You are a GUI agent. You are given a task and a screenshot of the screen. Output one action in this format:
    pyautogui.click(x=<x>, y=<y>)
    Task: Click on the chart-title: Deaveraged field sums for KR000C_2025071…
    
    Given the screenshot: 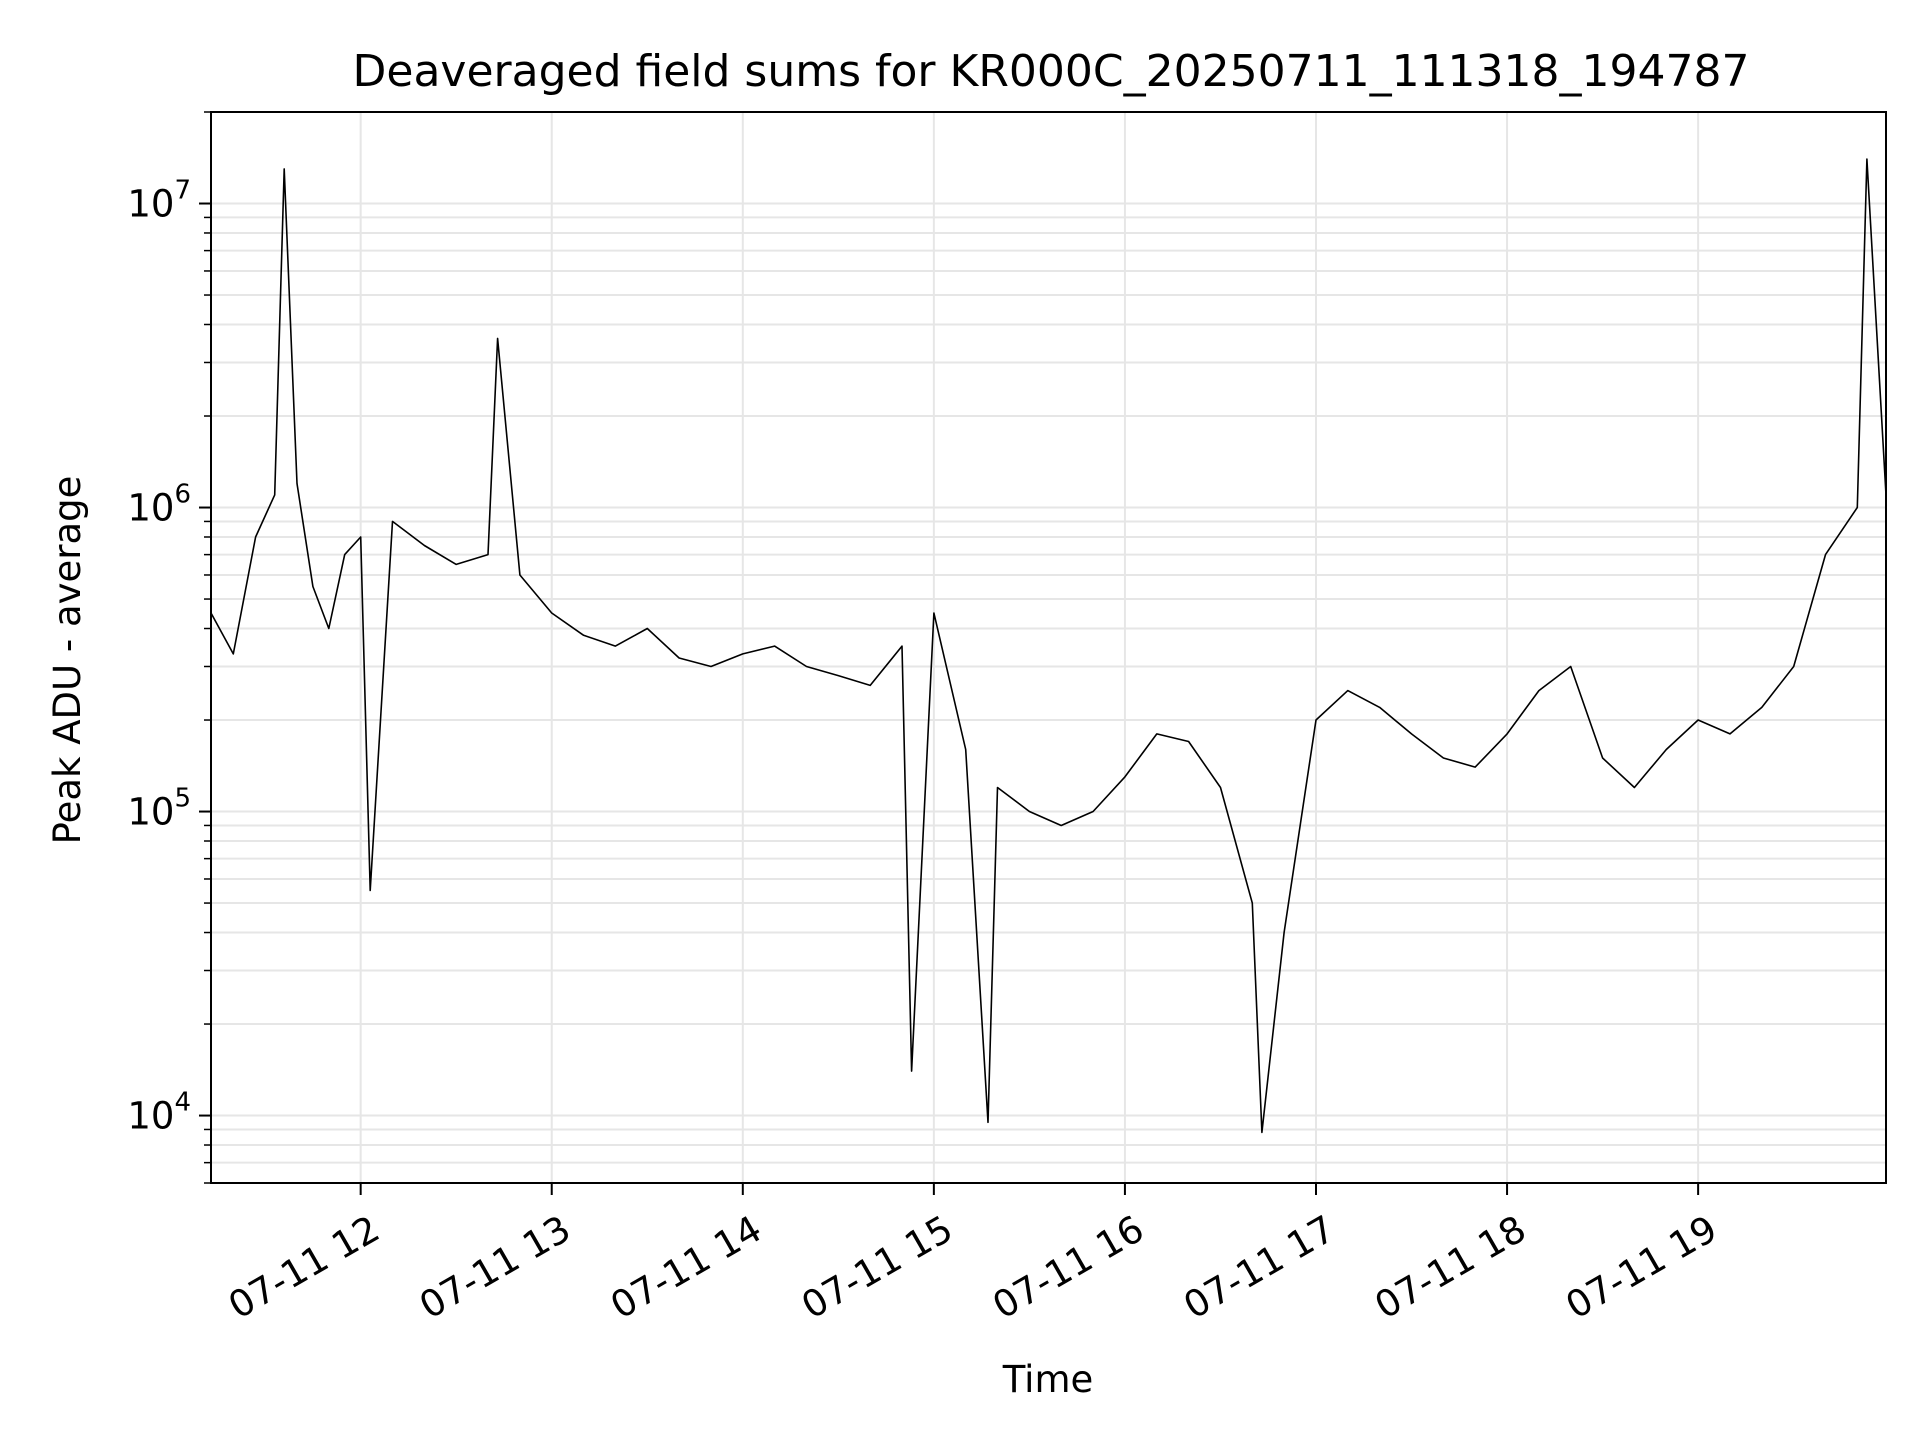 What is the action you would take?
    pyautogui.click(x=1051, y=71)
    